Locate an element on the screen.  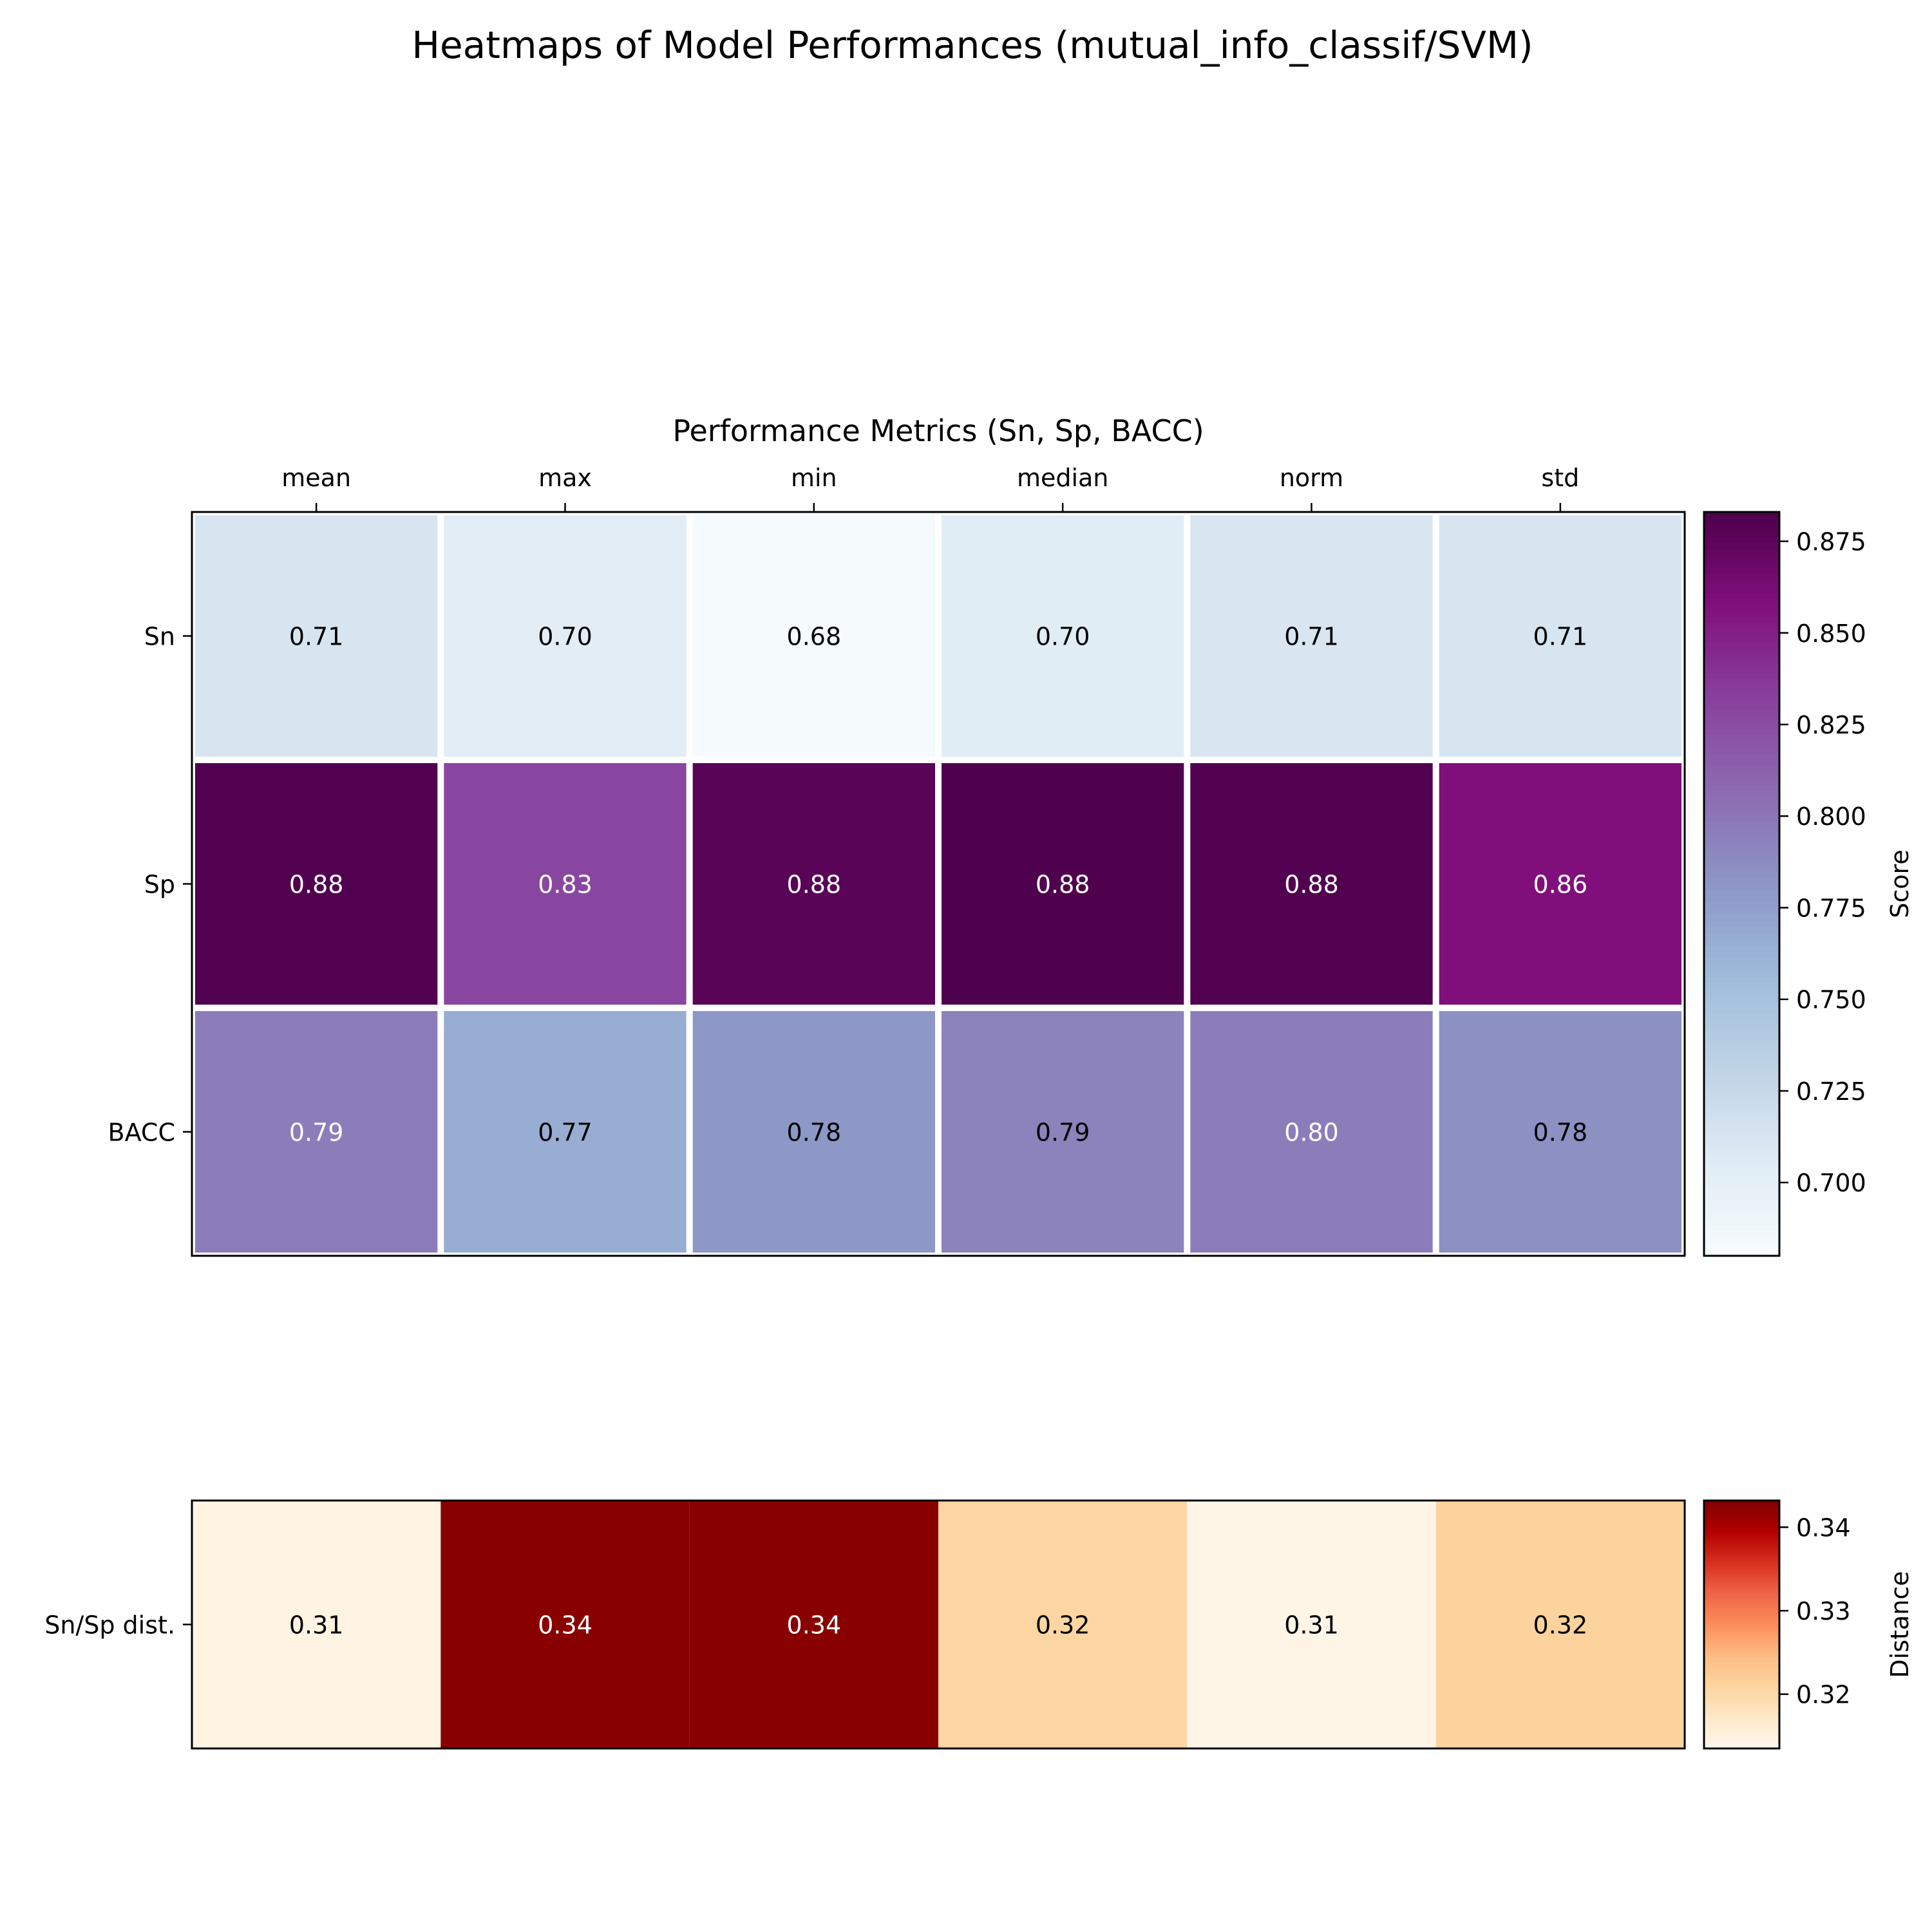
cell-value-label: 0.80 is located at coordinates (1311, 1133).